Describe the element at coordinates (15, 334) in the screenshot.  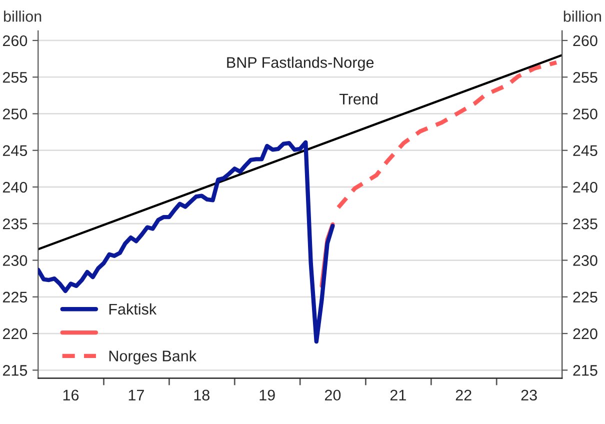
I see `y-tick-label: 220` at that location.